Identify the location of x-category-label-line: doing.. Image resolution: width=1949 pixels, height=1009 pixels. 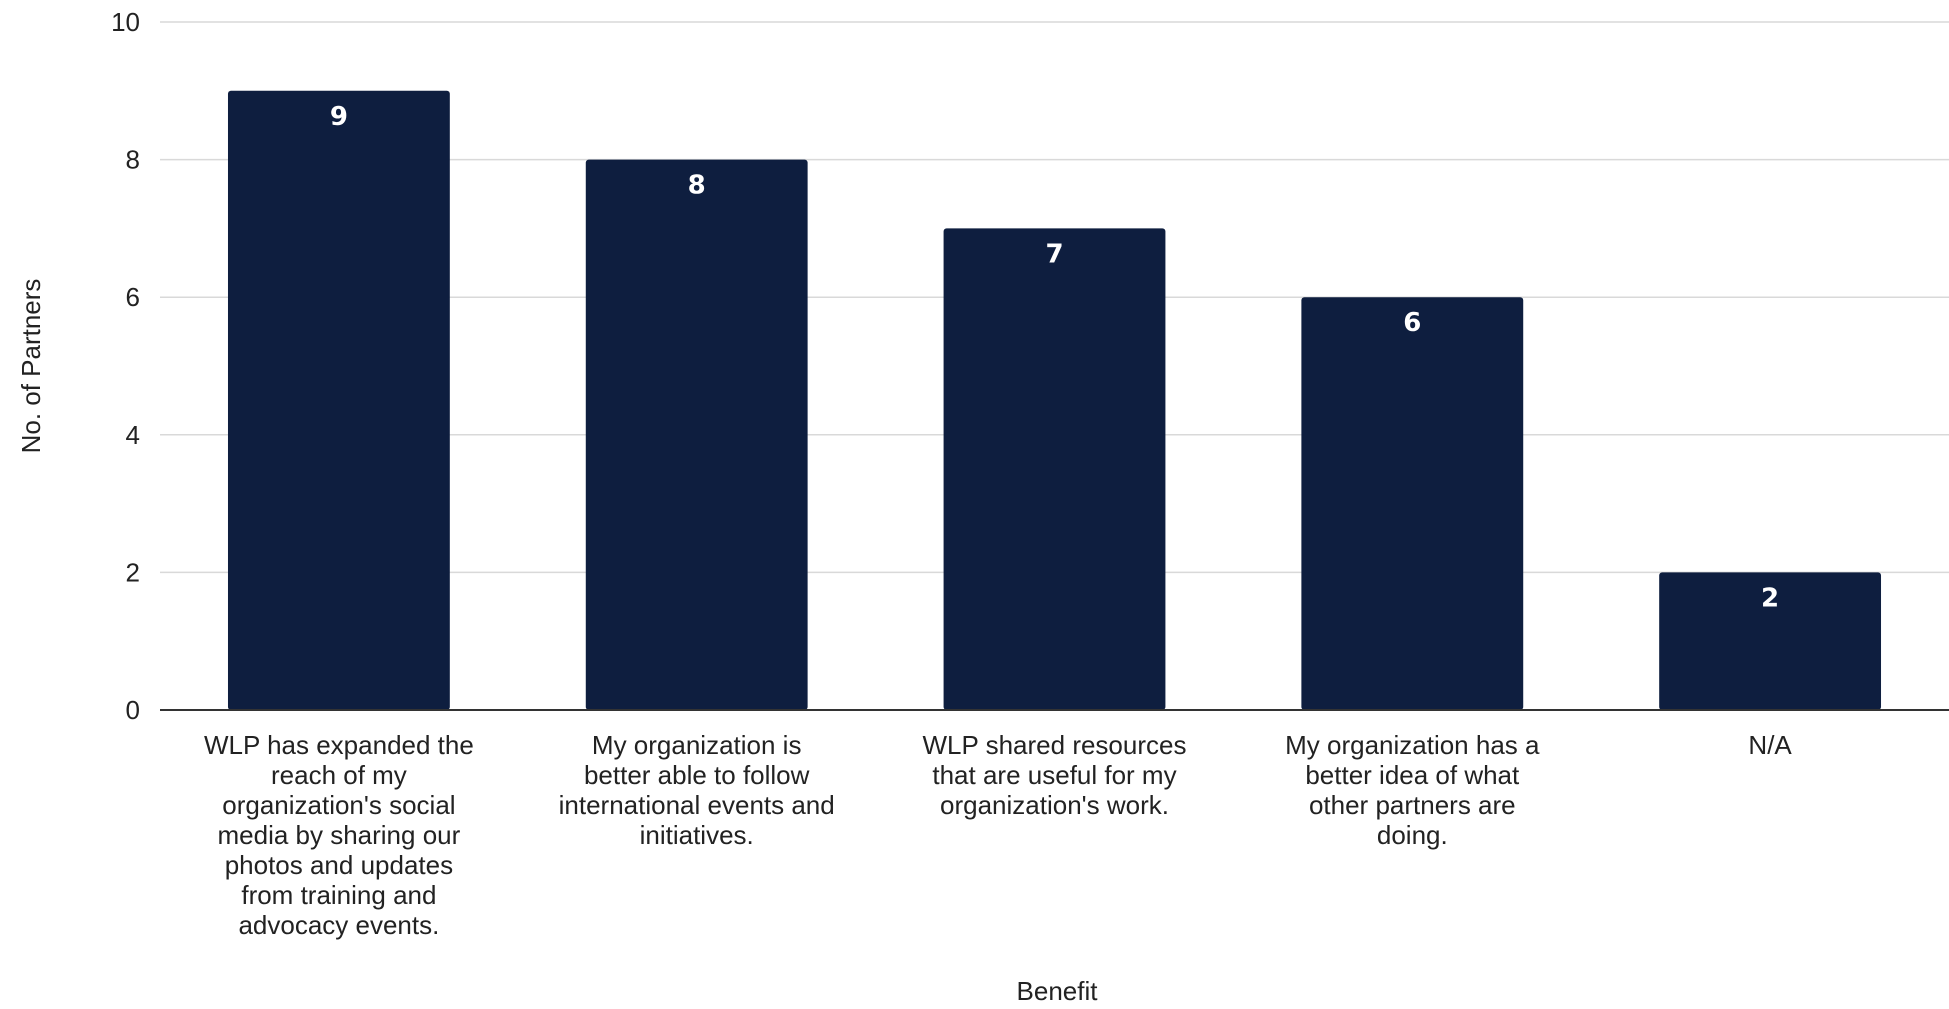
(1412, 835).